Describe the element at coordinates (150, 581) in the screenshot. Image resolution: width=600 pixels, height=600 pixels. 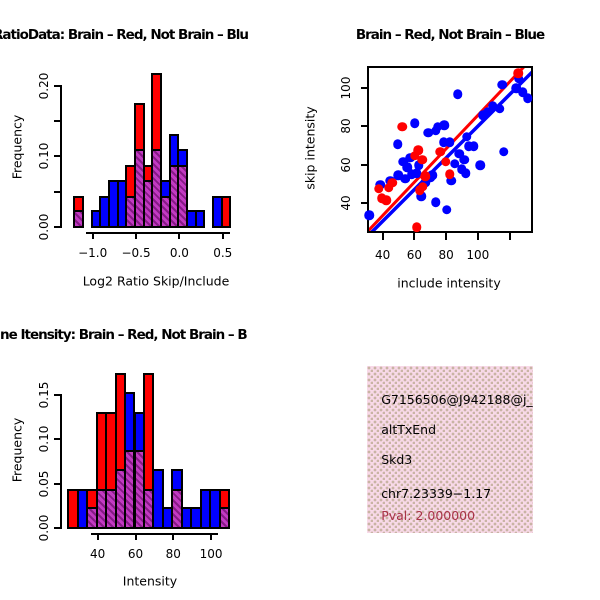
I see `hist-intensity-xlabel: Intensity` at that location.